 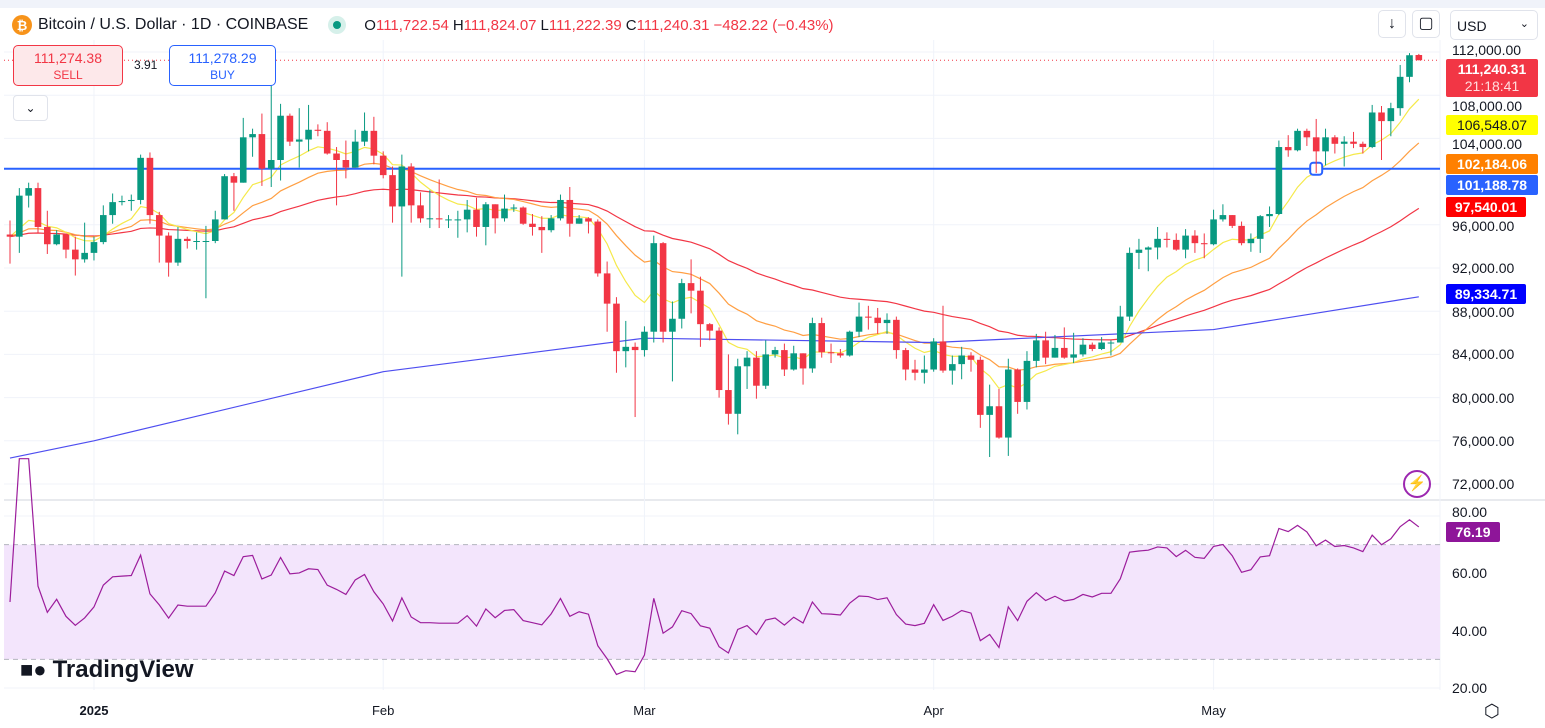 What do you see at coordinates (123, 669) in the screenshot?
I see `logo-text: TradingView` at bounding box center [123, 669].